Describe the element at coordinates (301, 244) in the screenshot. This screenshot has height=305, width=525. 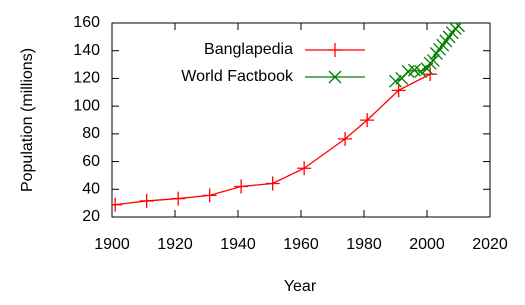
I see `x-tick-label: 1960` at that location.